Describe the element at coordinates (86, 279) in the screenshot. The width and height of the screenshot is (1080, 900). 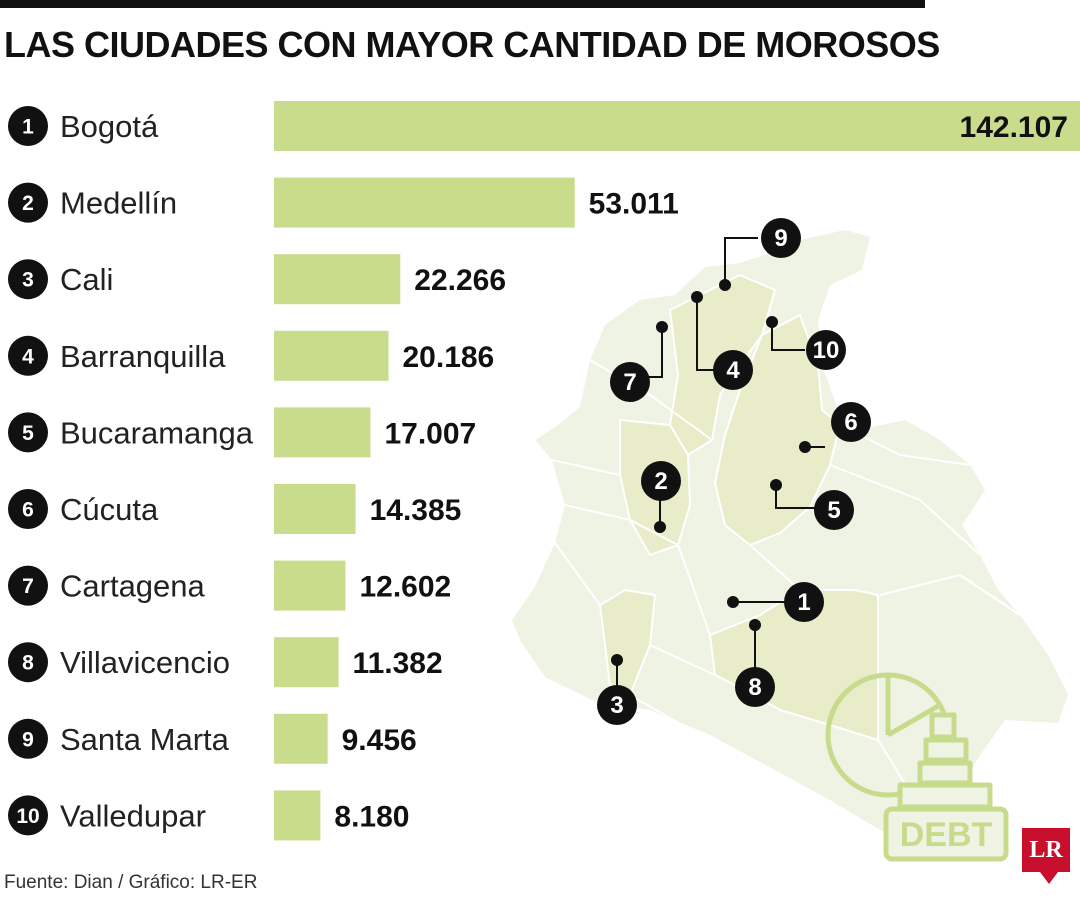
I see `category-label: Cali` at that location.